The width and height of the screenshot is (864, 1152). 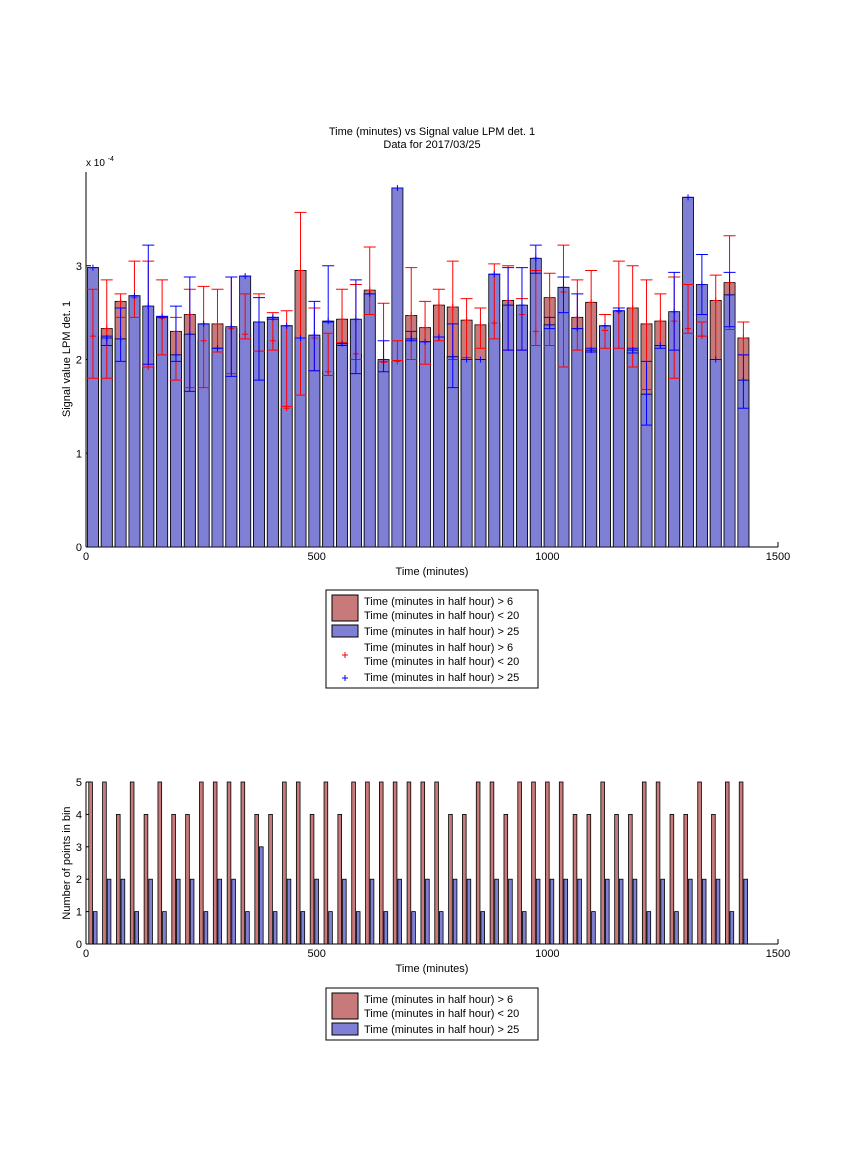 What do you see at coordinates (95, 163) in the screenshot?
I see `chart1-exponent-base: x 10` at bounding box center [95, 163].